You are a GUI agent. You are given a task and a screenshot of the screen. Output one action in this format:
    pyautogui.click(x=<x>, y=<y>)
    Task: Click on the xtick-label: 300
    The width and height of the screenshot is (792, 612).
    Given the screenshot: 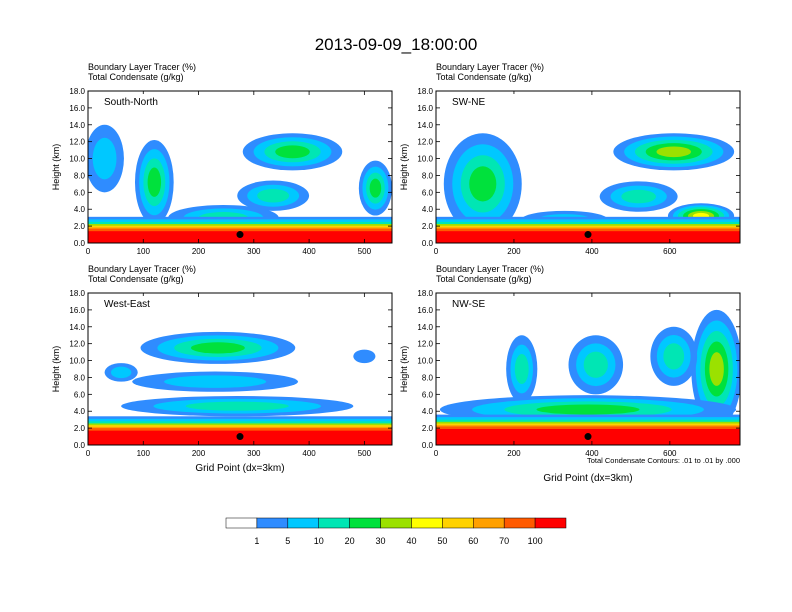 What is the action you would take?
    pyautogui.click(x=254, y=453)
    